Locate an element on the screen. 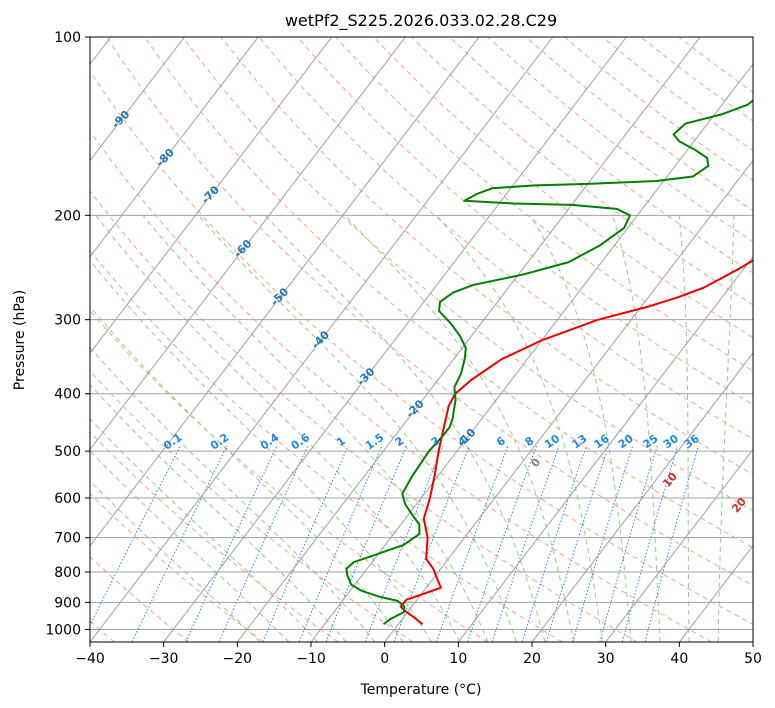  x-tick-label: −10 is located at coordinates (311, 659).